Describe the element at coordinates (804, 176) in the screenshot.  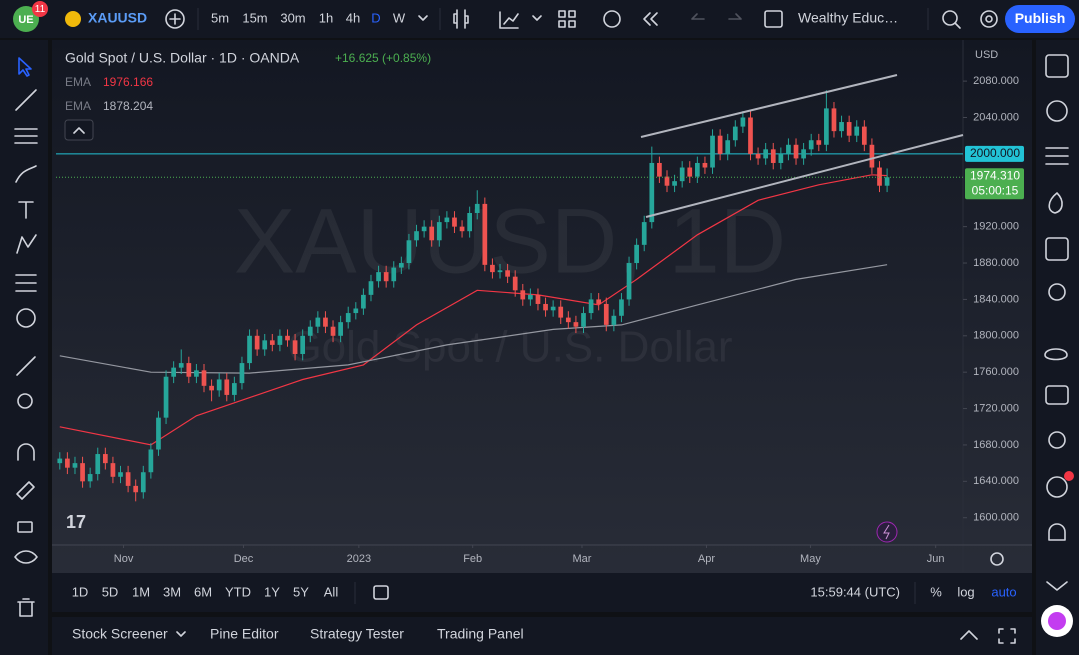
I see `channel-lower` at that location.